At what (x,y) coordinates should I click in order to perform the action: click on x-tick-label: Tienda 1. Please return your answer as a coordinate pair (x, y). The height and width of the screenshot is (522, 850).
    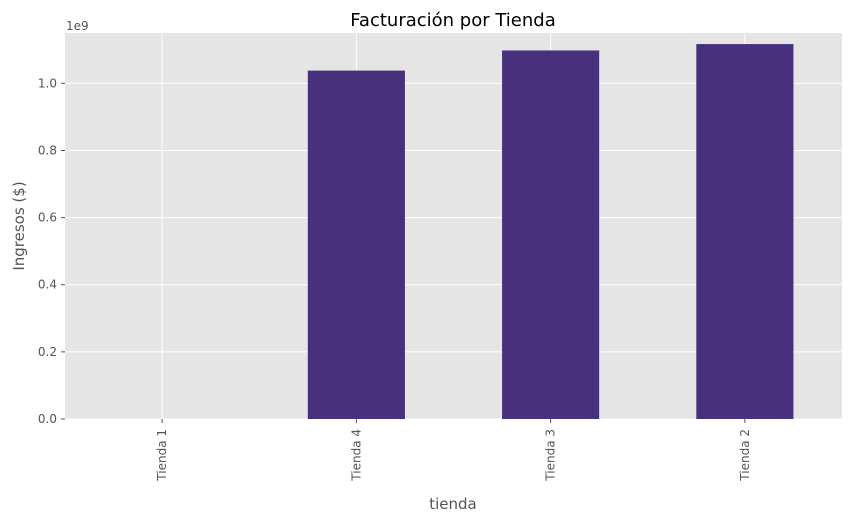
    Looking at the image, I should click on (162, 455).